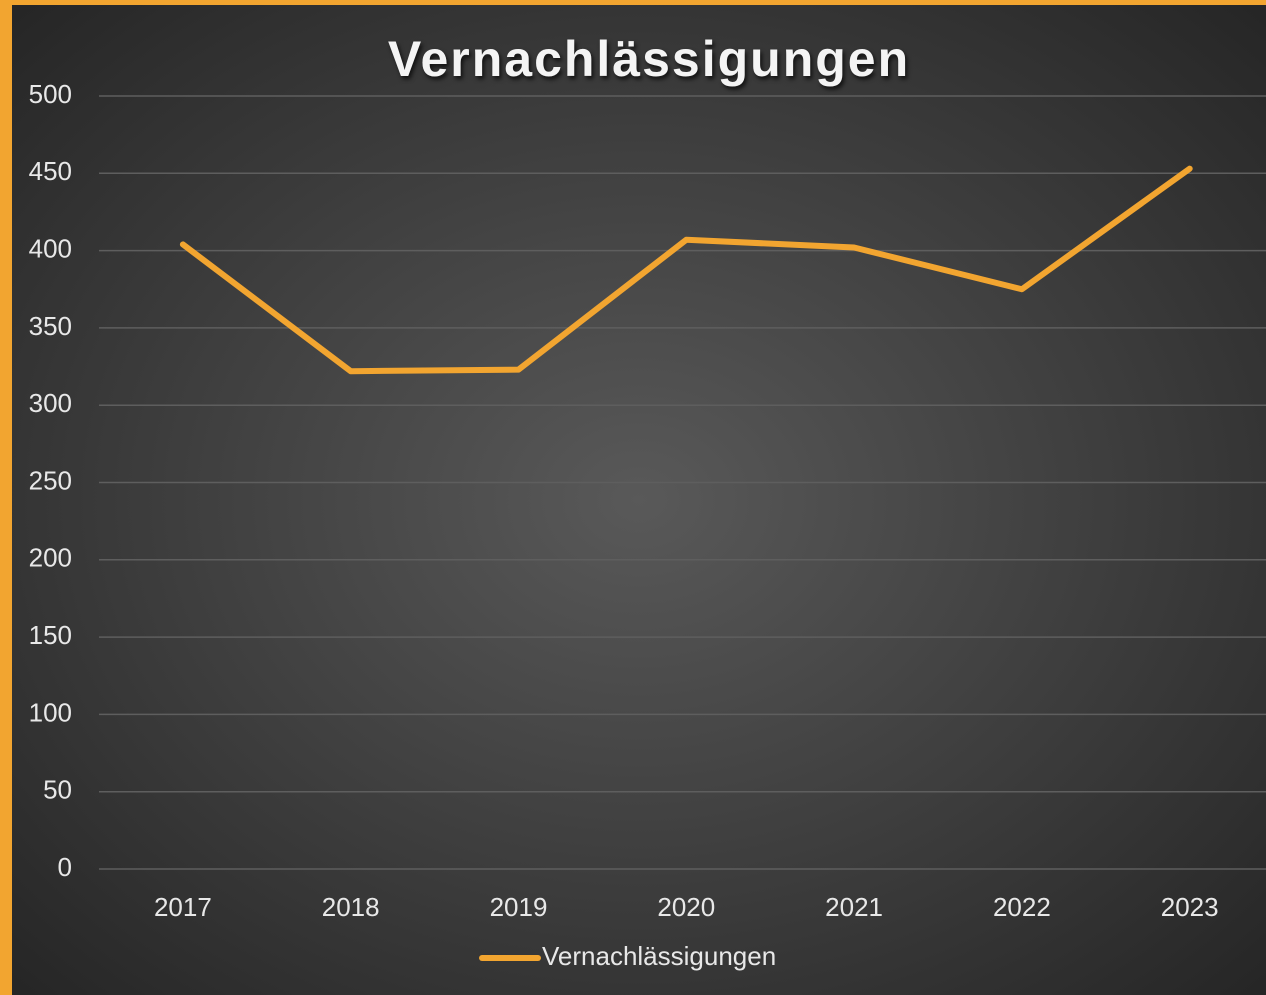 The width and height of the screenshot is (1266, 995). I want to click on y-tick-label: 250, so click(50, 480).